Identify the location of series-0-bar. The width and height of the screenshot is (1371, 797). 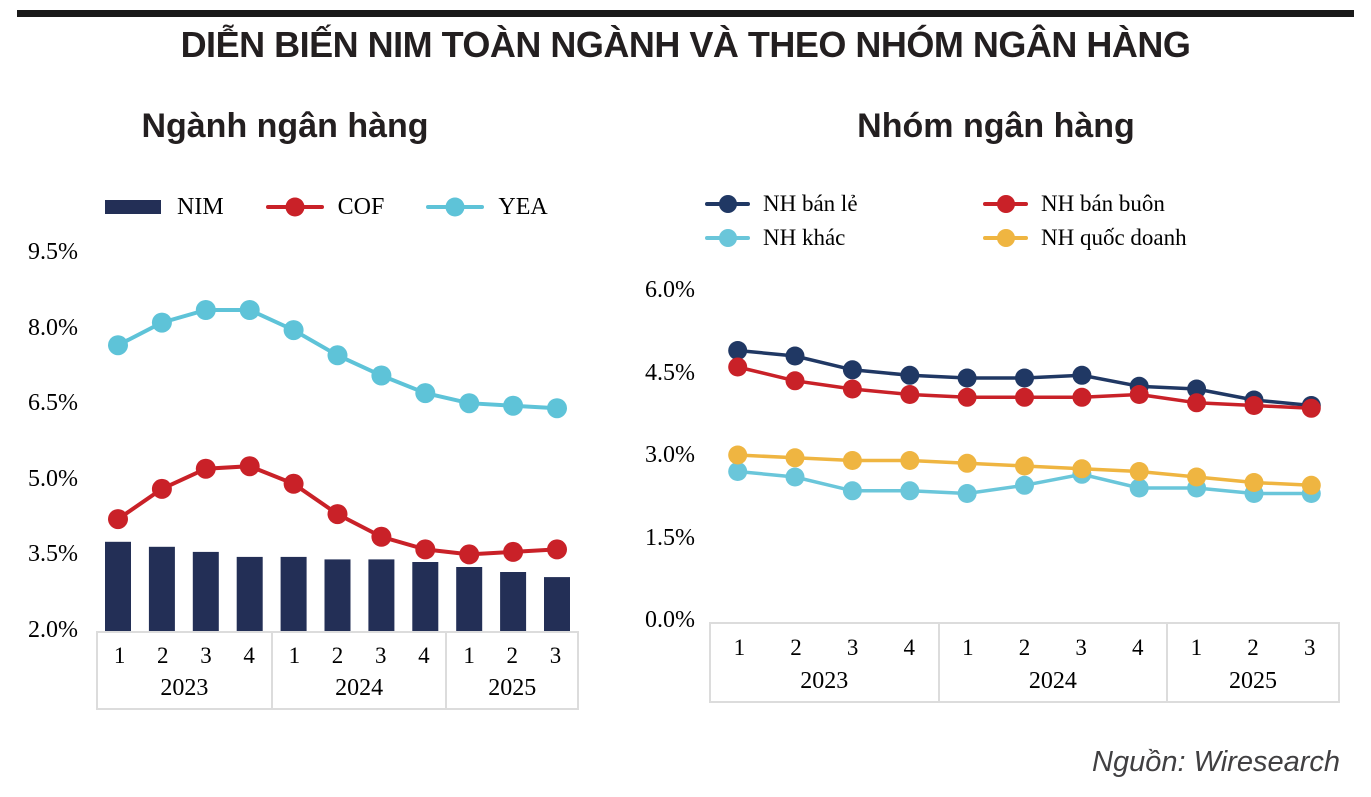
(337, 586).